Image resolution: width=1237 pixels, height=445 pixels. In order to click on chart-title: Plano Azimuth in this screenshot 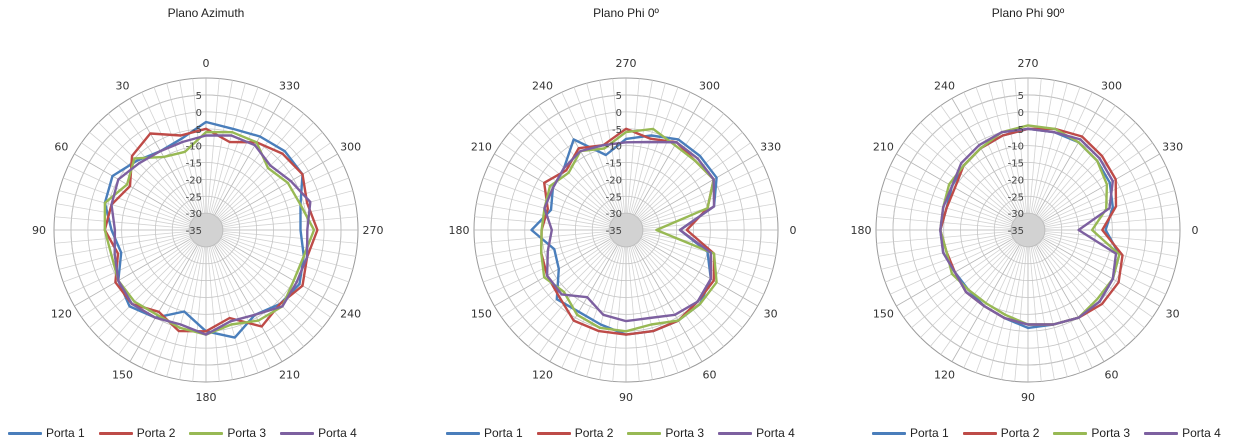, I will do `click(206, 13)`.